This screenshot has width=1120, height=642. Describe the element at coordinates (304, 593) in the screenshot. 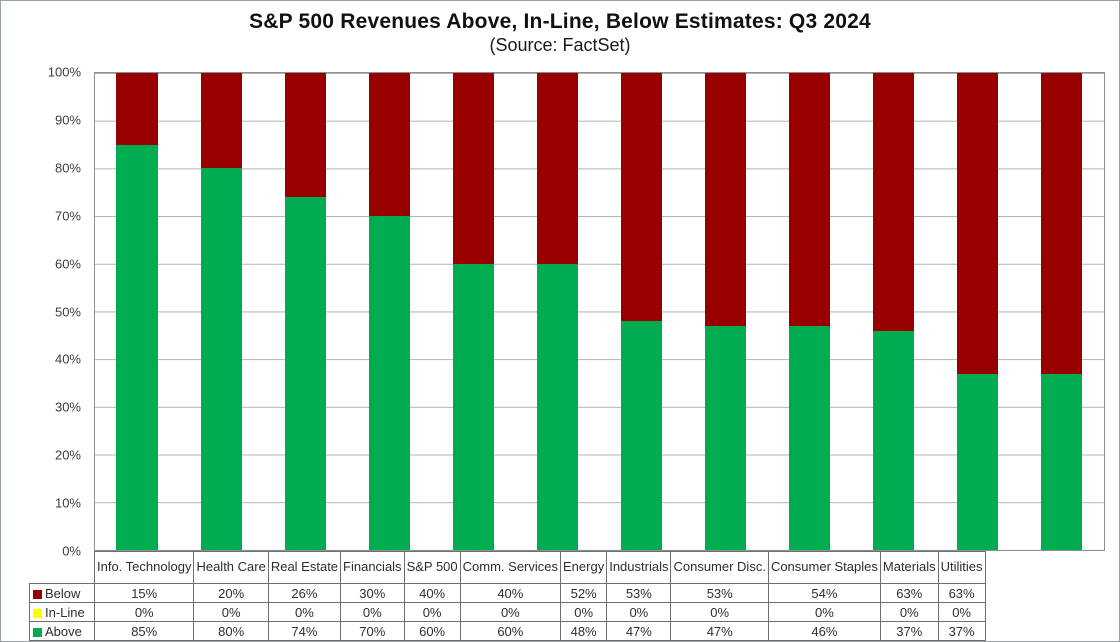

I see `value-cell: 26%` at that location.